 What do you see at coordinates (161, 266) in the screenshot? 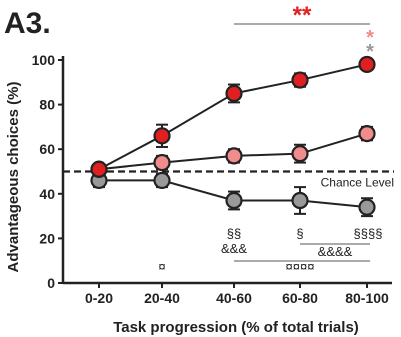
I see `currency-symbol: ¤` at bounding box center [161, 266].